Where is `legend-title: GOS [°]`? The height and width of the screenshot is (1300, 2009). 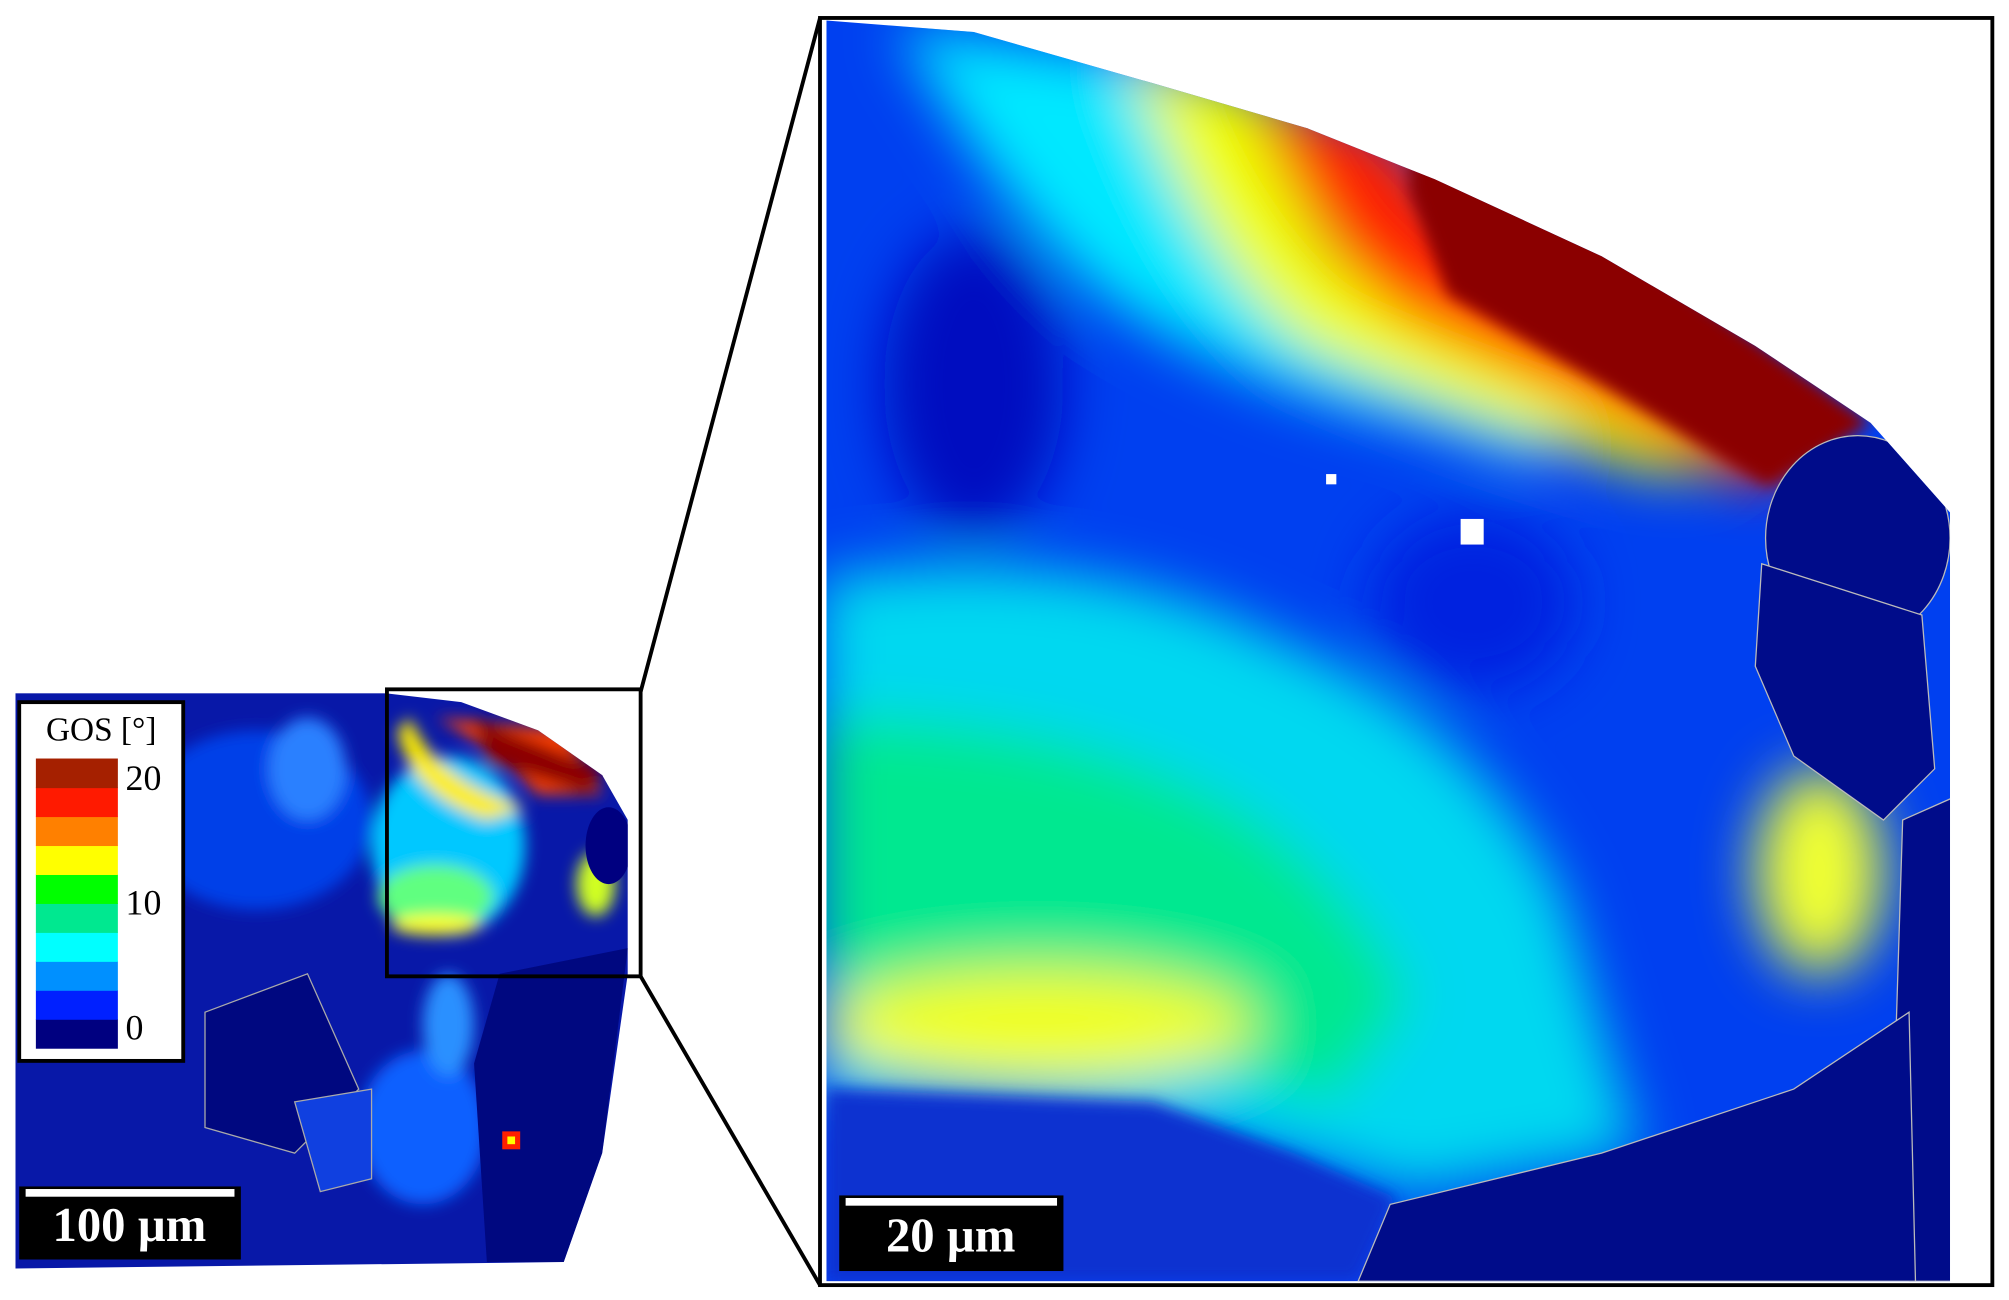
legend-title: GOS [°] is located at coordinates (101, 730).